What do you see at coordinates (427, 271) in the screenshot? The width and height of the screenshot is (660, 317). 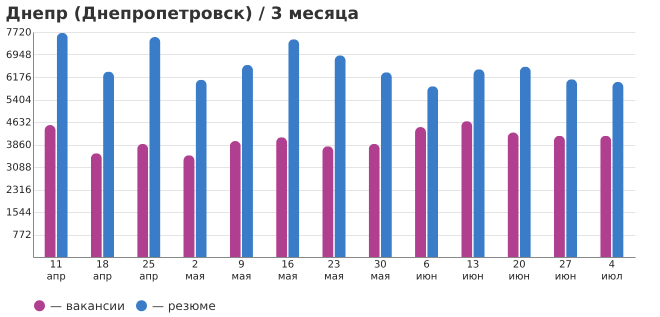 I see `x-tick-label: 6 июн` at bounding box center [427, 271].